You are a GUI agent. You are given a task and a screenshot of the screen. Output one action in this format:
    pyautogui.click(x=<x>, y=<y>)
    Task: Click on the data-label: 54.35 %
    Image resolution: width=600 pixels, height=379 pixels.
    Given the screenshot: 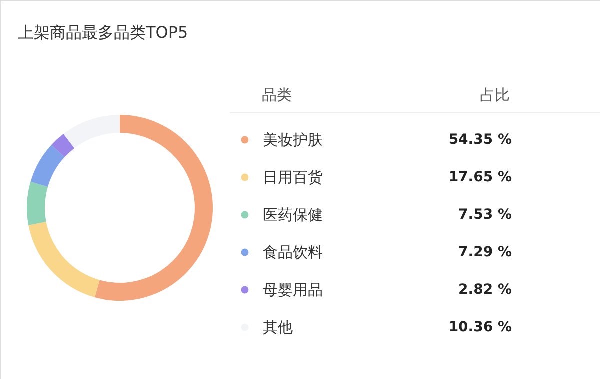 What is the action you would take?
    pyautogui.click(x=480, y=140)
    